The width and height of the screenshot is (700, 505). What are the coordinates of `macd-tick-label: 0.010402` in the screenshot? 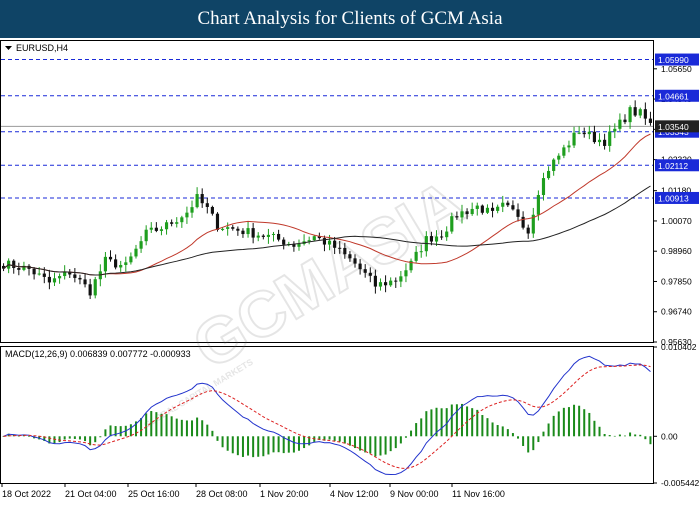 It's located at (679, 347).